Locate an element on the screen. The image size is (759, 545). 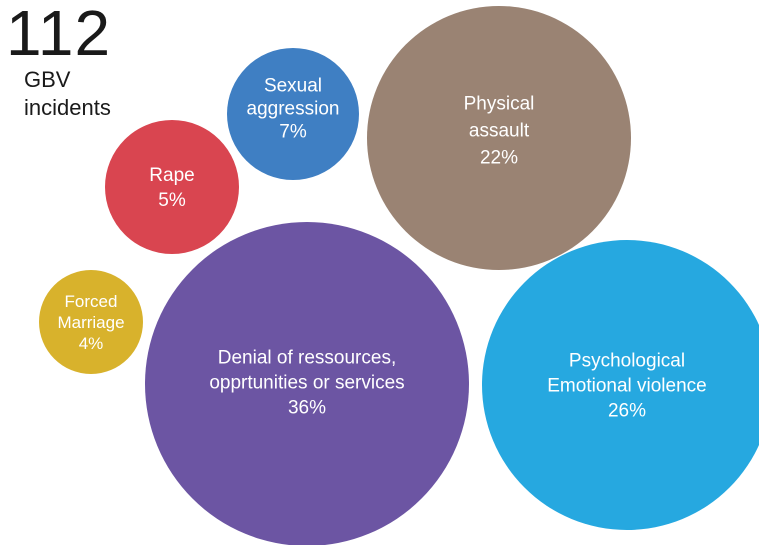
bubble-value-label: 7% is located at coordinates (293, 132).